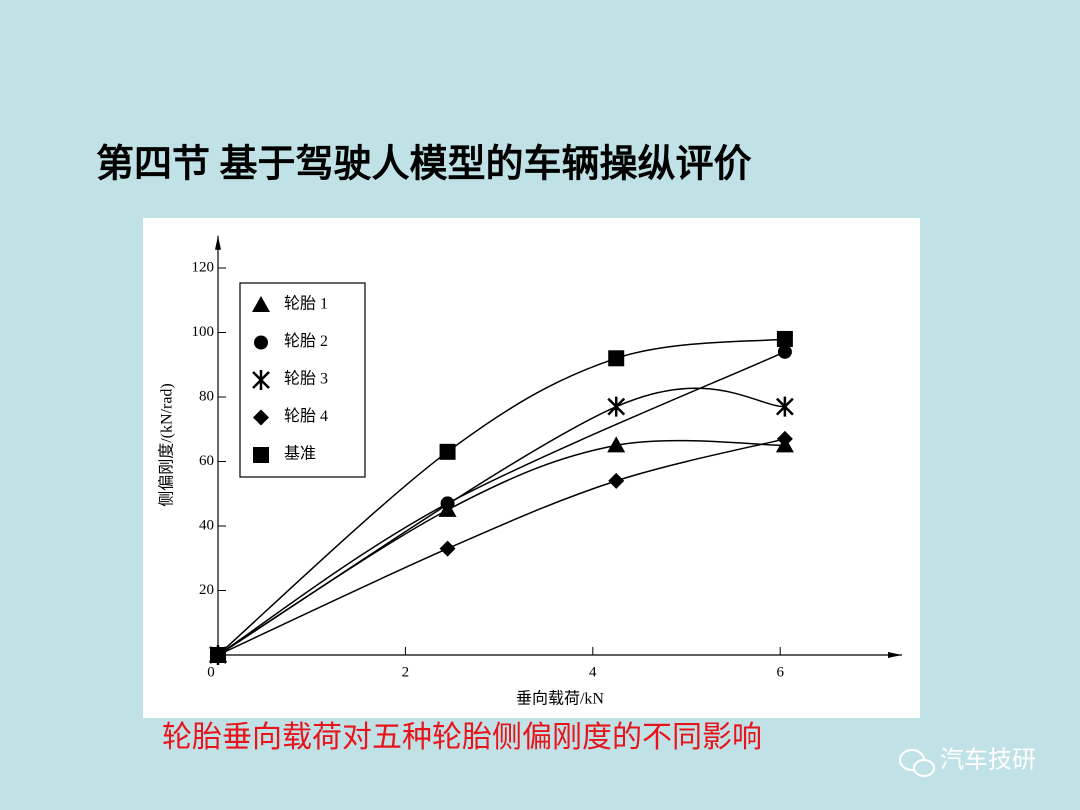 The image size is (1080, 810). What do you see at coordinates (780, 672) in the screenshot?
I see `x-tick-label: 6` at bounding box center [780, 672].